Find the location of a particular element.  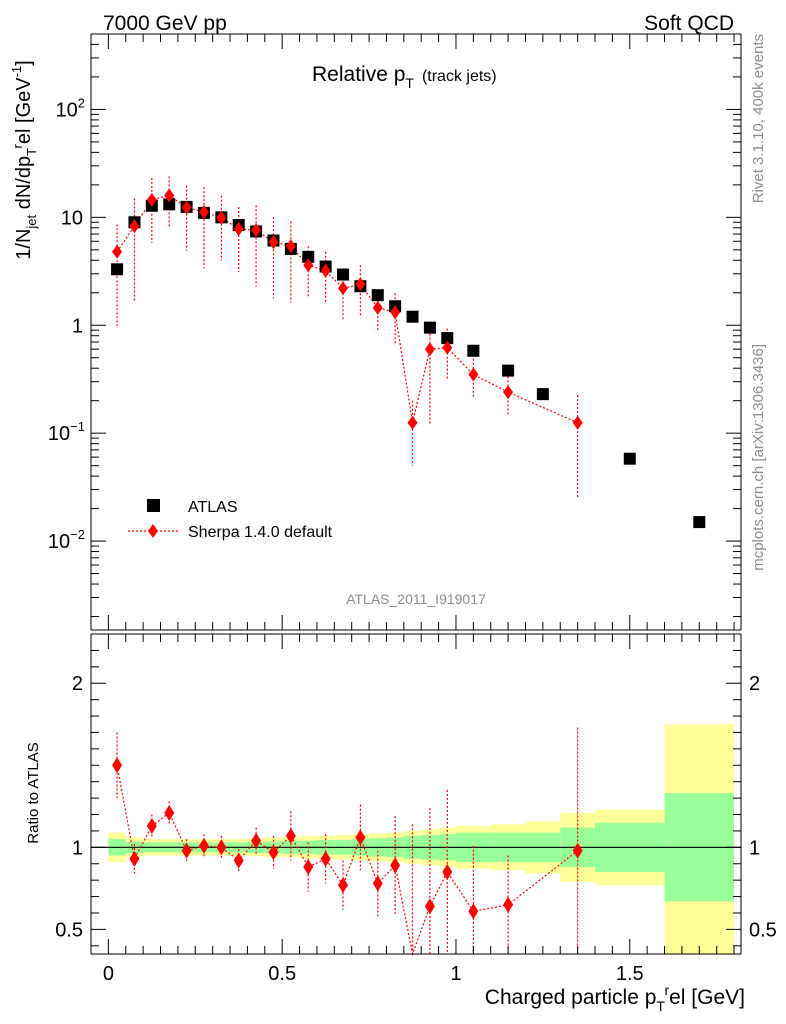

ratio-y-tick-label-right: 1 is located at coordinates (754, 848).